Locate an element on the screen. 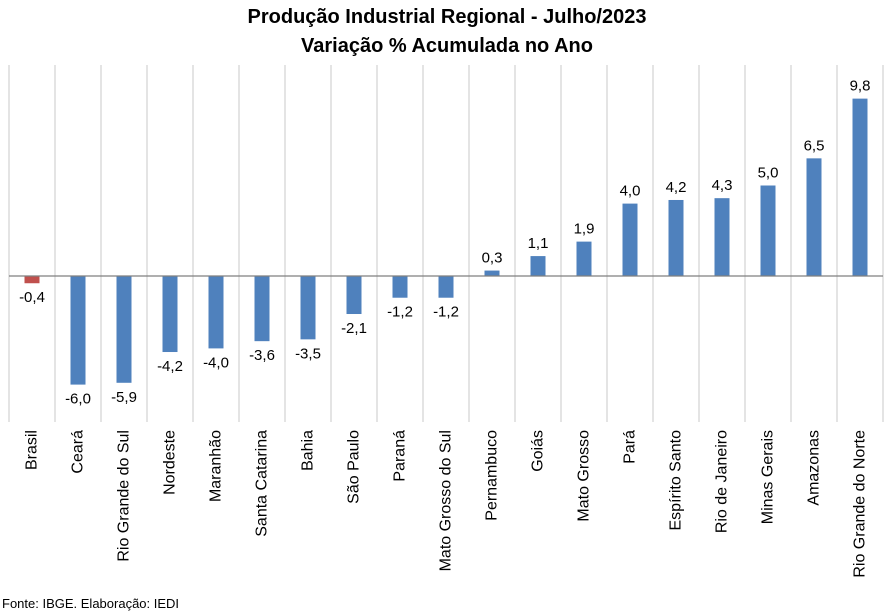 This screenshot has width=894, height=615. category-label: Paraná is located at coordinates (400, 456).